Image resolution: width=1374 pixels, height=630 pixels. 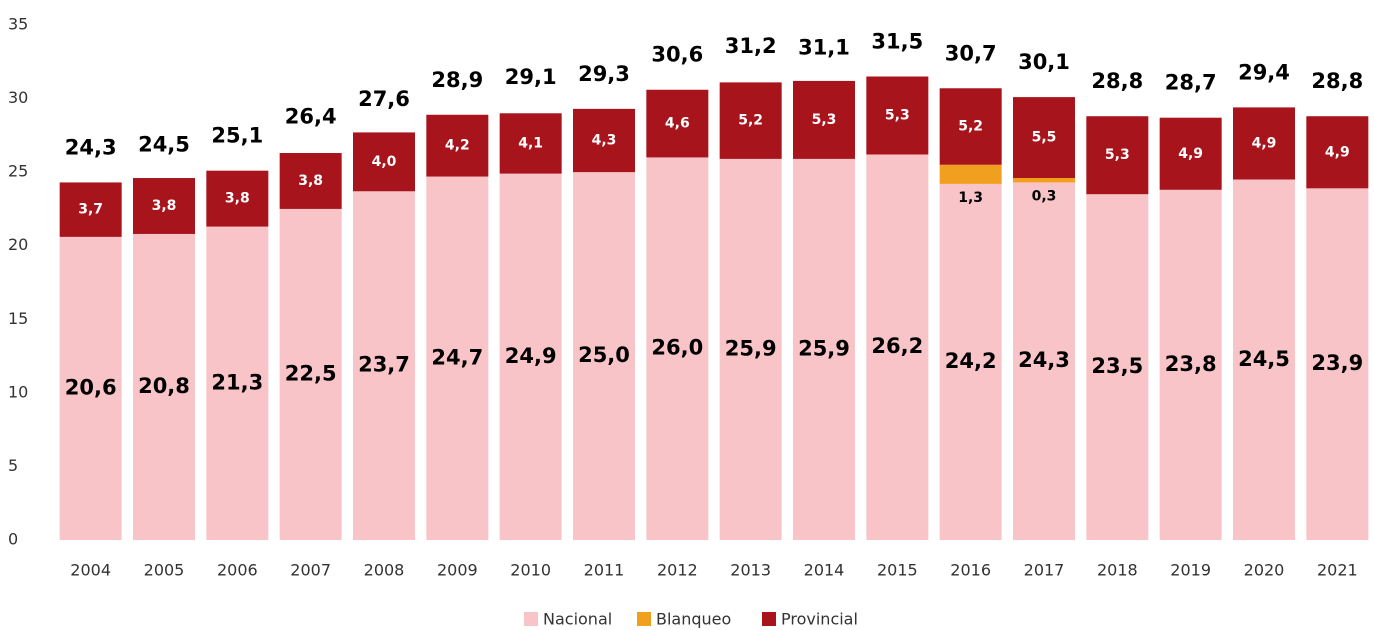 I want to click on total-label: 31,2, so click(x=751, y=46).